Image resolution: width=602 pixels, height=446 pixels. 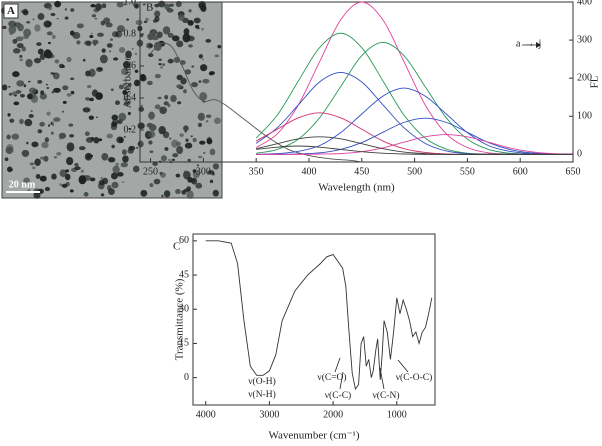 What do you see at coordinates (579, 154) in the screenshot?
I see `y2-tick-label: 0` at bounding box center [579, 154].